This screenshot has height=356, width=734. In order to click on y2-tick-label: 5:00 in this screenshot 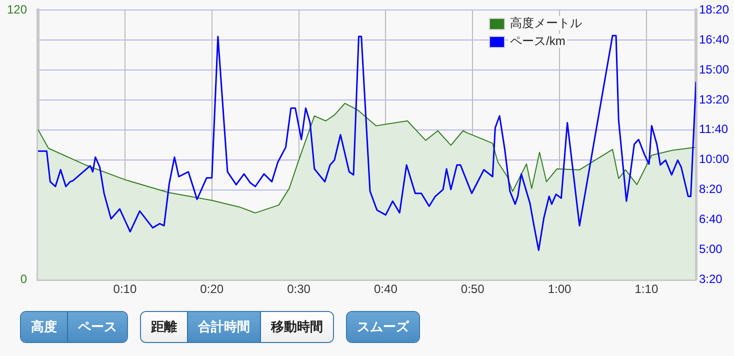, I will do `click(710, 249)`.